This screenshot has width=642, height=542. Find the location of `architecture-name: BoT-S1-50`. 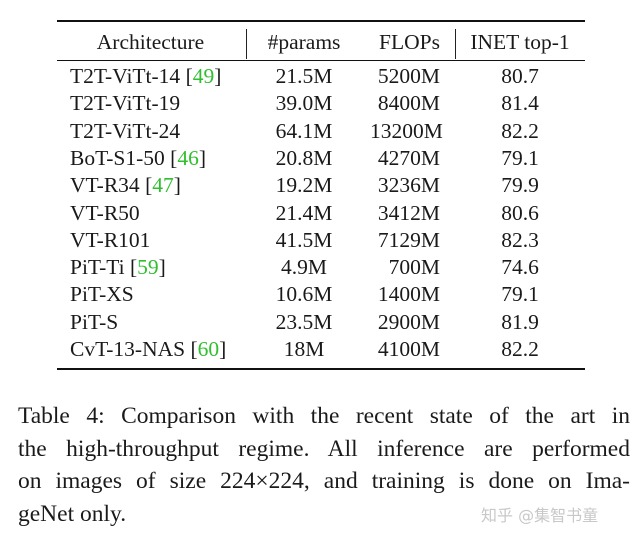

architecture-name: BoT-S1-50 is located at coordinates (117, 157).